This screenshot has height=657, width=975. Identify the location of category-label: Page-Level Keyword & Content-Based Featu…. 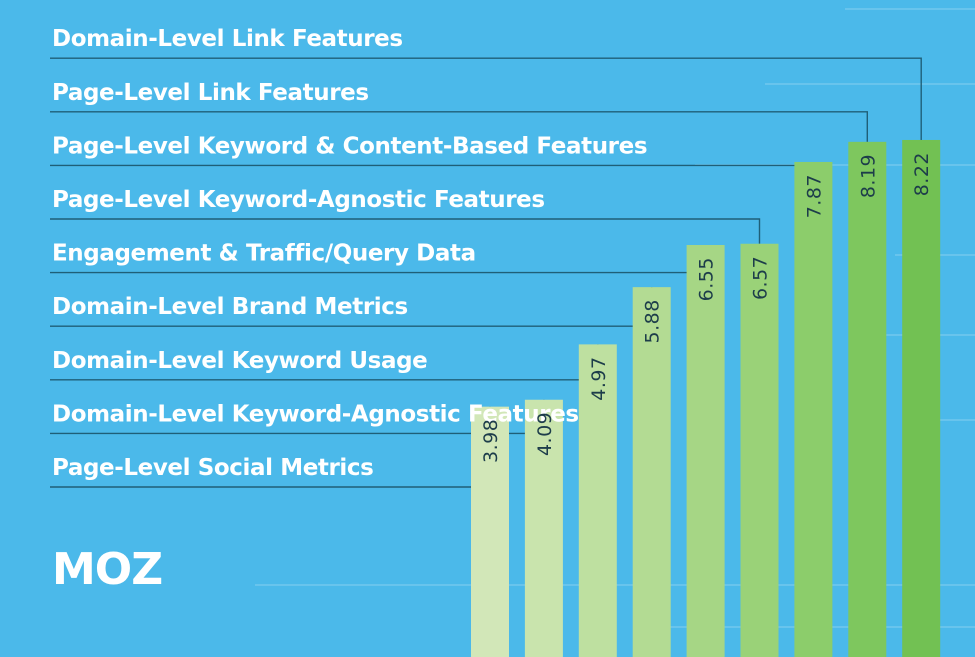
(349, 146).